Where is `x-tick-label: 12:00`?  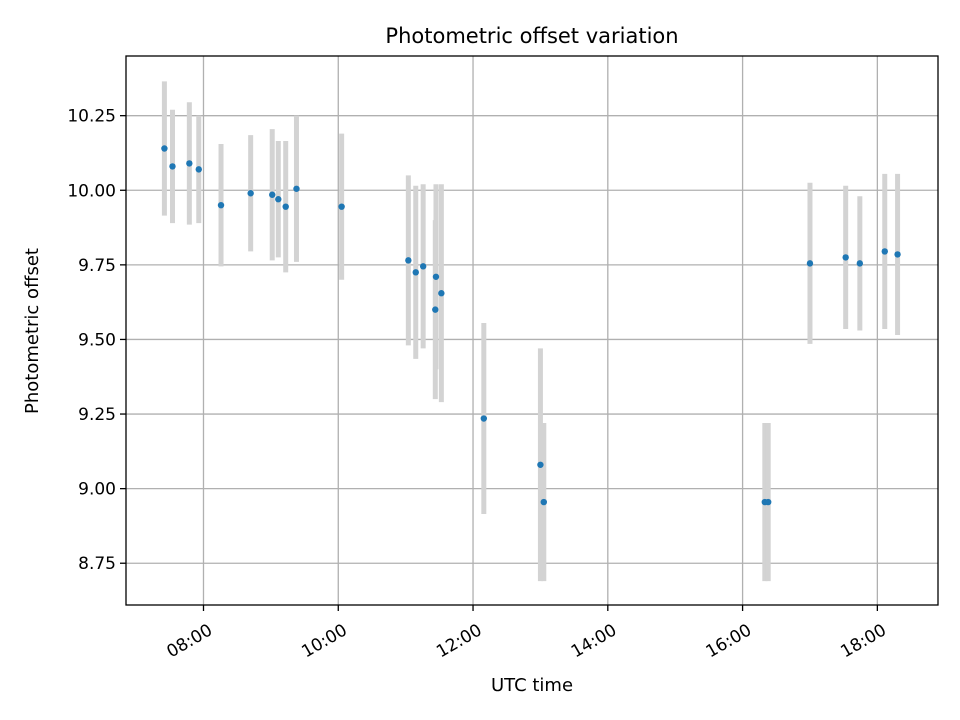 x-tick-label: 12:00 is located at coordinates (459, 641).